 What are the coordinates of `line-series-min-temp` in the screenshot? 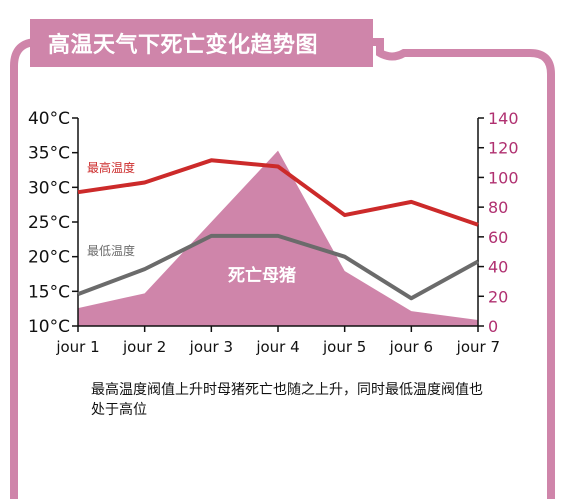 It's located at (278, 267).